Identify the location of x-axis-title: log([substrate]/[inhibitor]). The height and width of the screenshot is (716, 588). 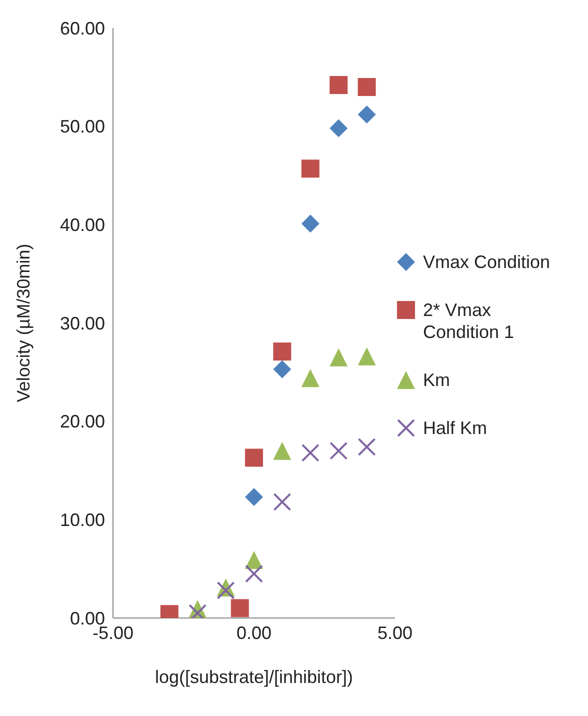
(254, 677).